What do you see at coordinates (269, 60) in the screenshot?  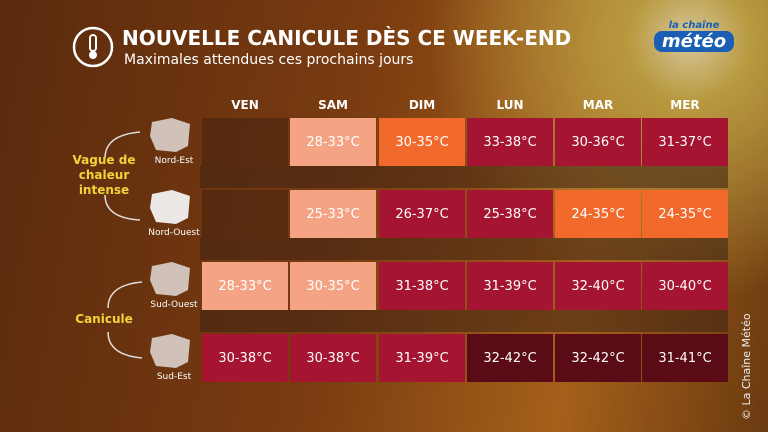 I see `subtitle: Maximales attendues ces prochains jours` at bounding box center [269, 60].